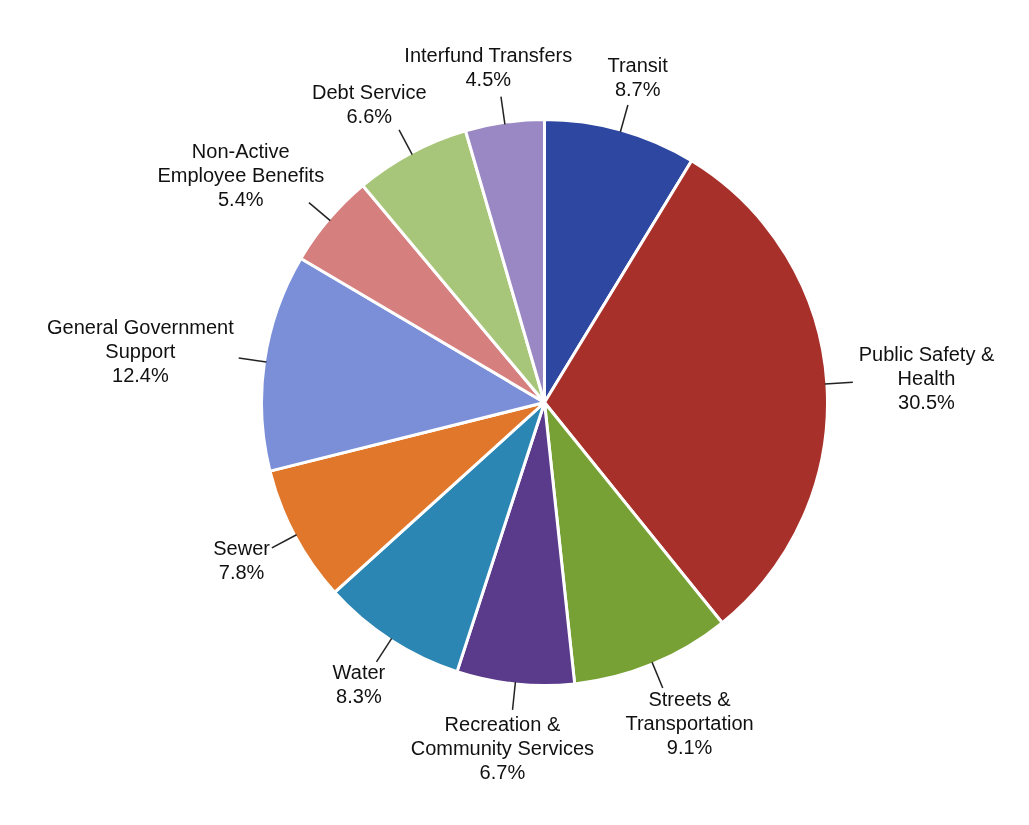 This screenshot has height=825, width=1029. Describe the element at coordinates (359, 695) in the screenshot. I see `data-label: 8.3%` at that location.